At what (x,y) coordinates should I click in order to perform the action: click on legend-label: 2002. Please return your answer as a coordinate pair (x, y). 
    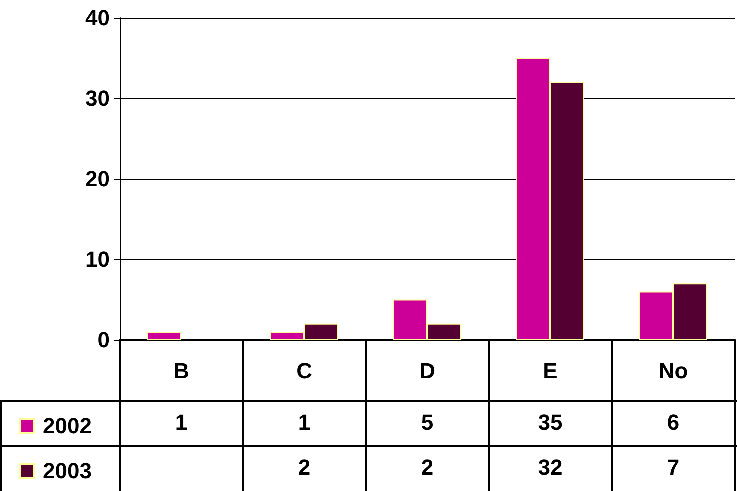
    Looking at the image, I should click on (67, 426).